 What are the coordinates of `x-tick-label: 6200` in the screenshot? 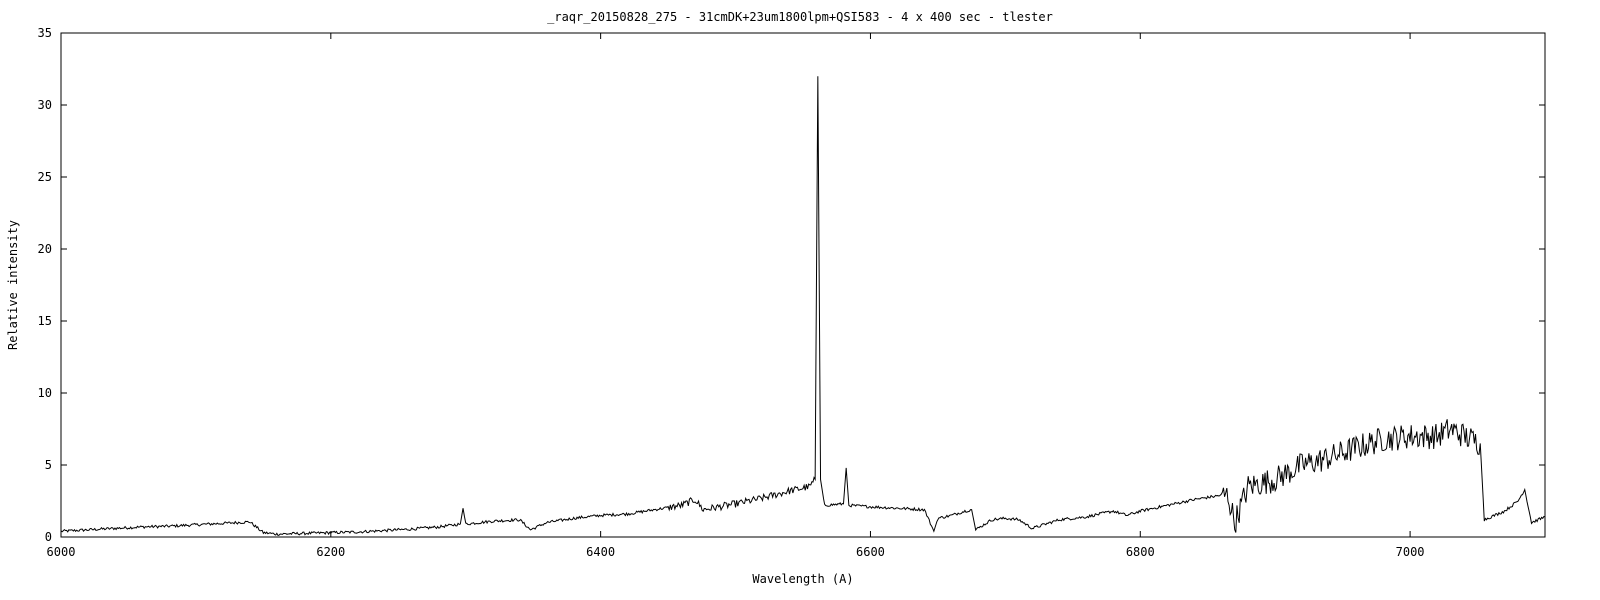 It's located at (330, 552).